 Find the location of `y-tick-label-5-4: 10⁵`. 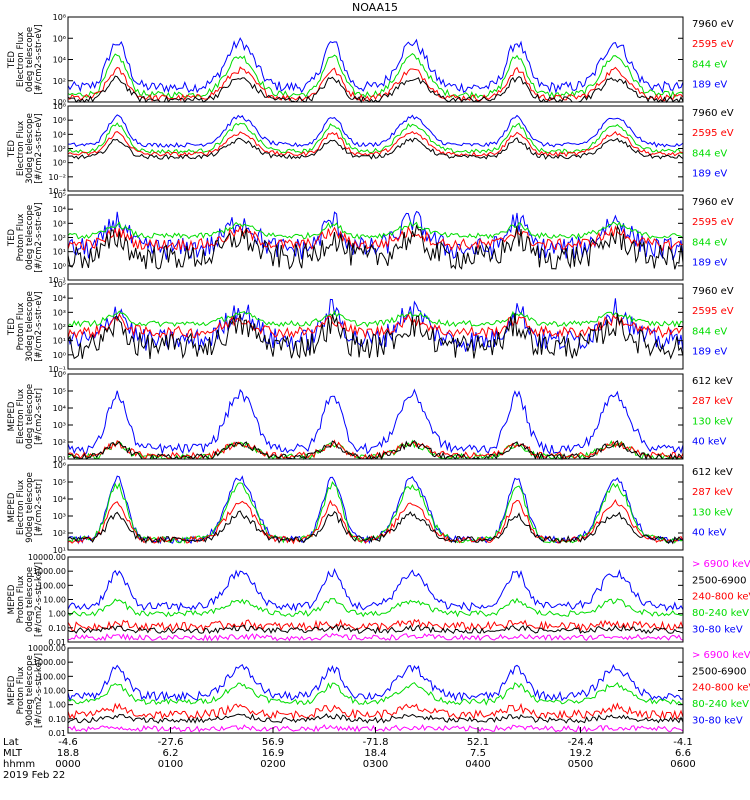

y-tick-label-5-4: 10⁵ is located at coordinates (59, 482).